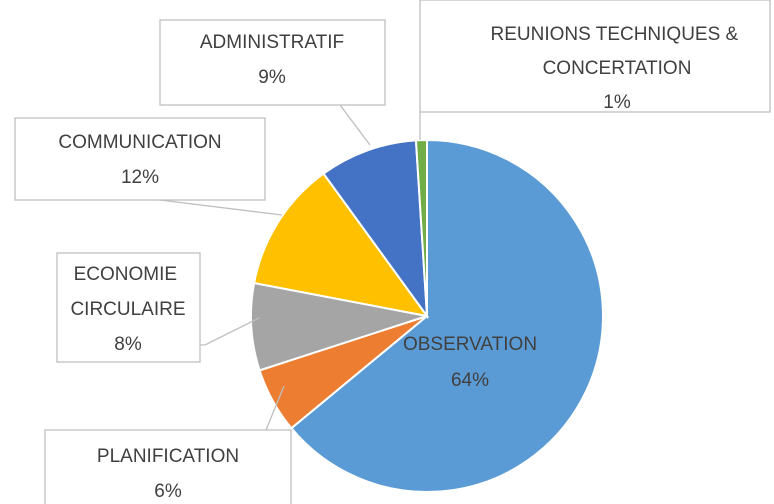 The width and height of the screenshot is (774, 504). What do you see at coordinates (616, 34) in the screenshot?
I see `label-line: REUNIONS TECHNIQUES &` at bounding box center [616, 34].